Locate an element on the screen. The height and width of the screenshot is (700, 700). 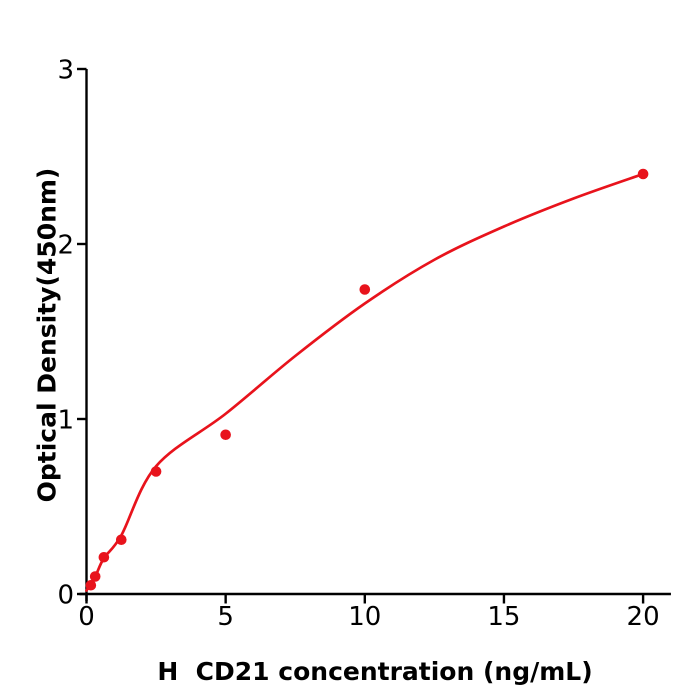
y-tick-label-0: 0 is located at coordinates (65, 596).